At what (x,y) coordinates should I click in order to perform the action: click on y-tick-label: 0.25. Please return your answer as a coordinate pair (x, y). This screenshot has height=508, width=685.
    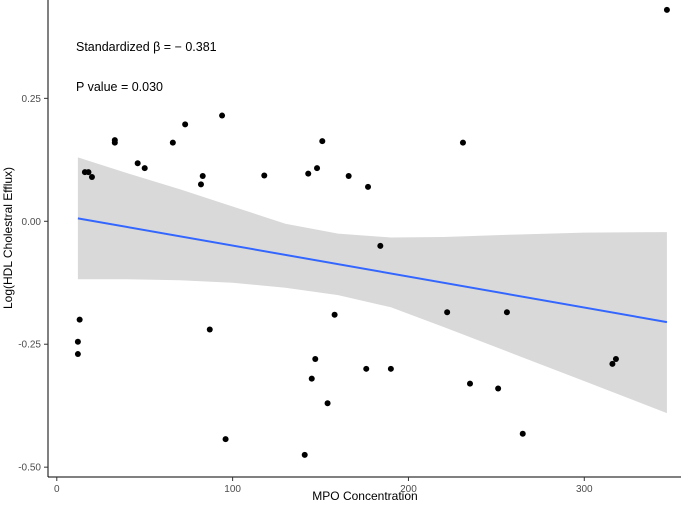
    Looking at the image, I should click on (32, 99).